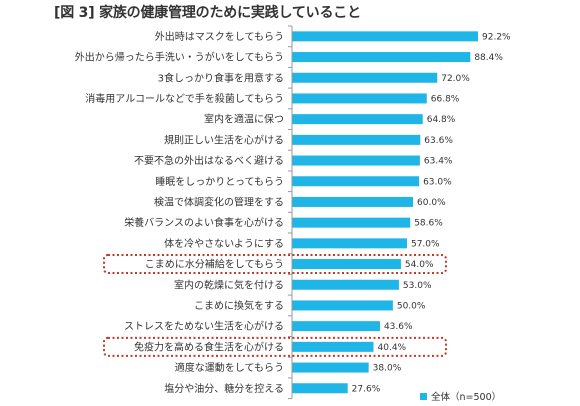  I want to click on category-label: こまめに換気をする, so click(239, 305).